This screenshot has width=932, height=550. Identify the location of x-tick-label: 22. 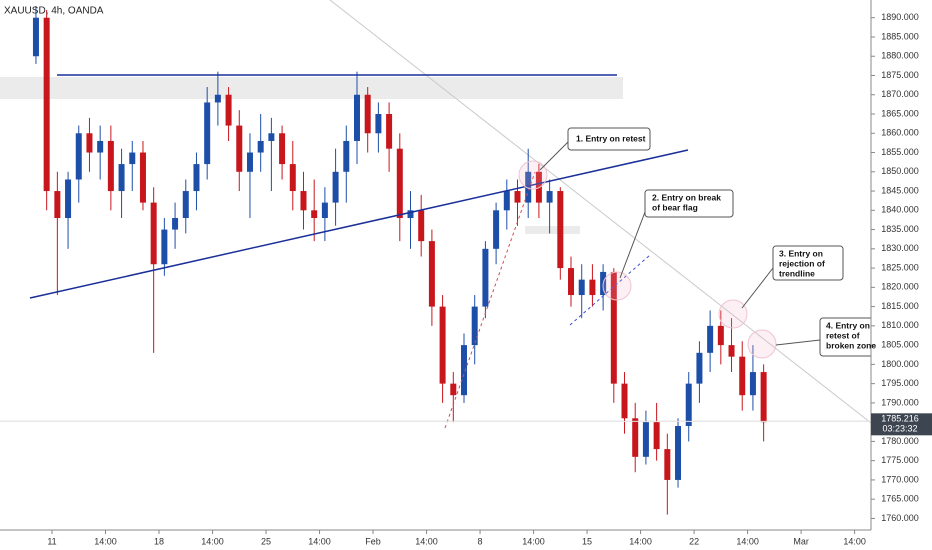
(694, 541).